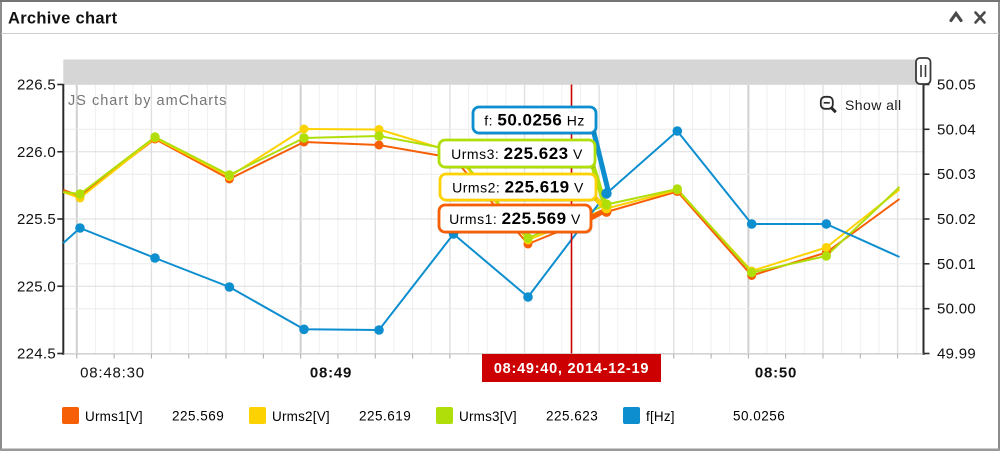  What do you see at coordinates (515, 218) in the screenshot?
I see `svg-text: Urms1: 225.569 V` at bounding box center [515, 218].